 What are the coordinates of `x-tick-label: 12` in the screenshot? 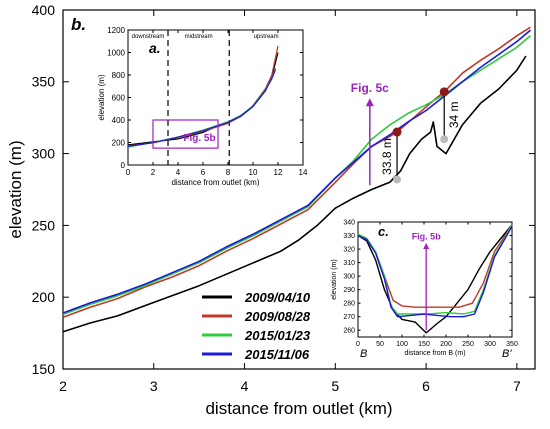 It's located at (278, 172).